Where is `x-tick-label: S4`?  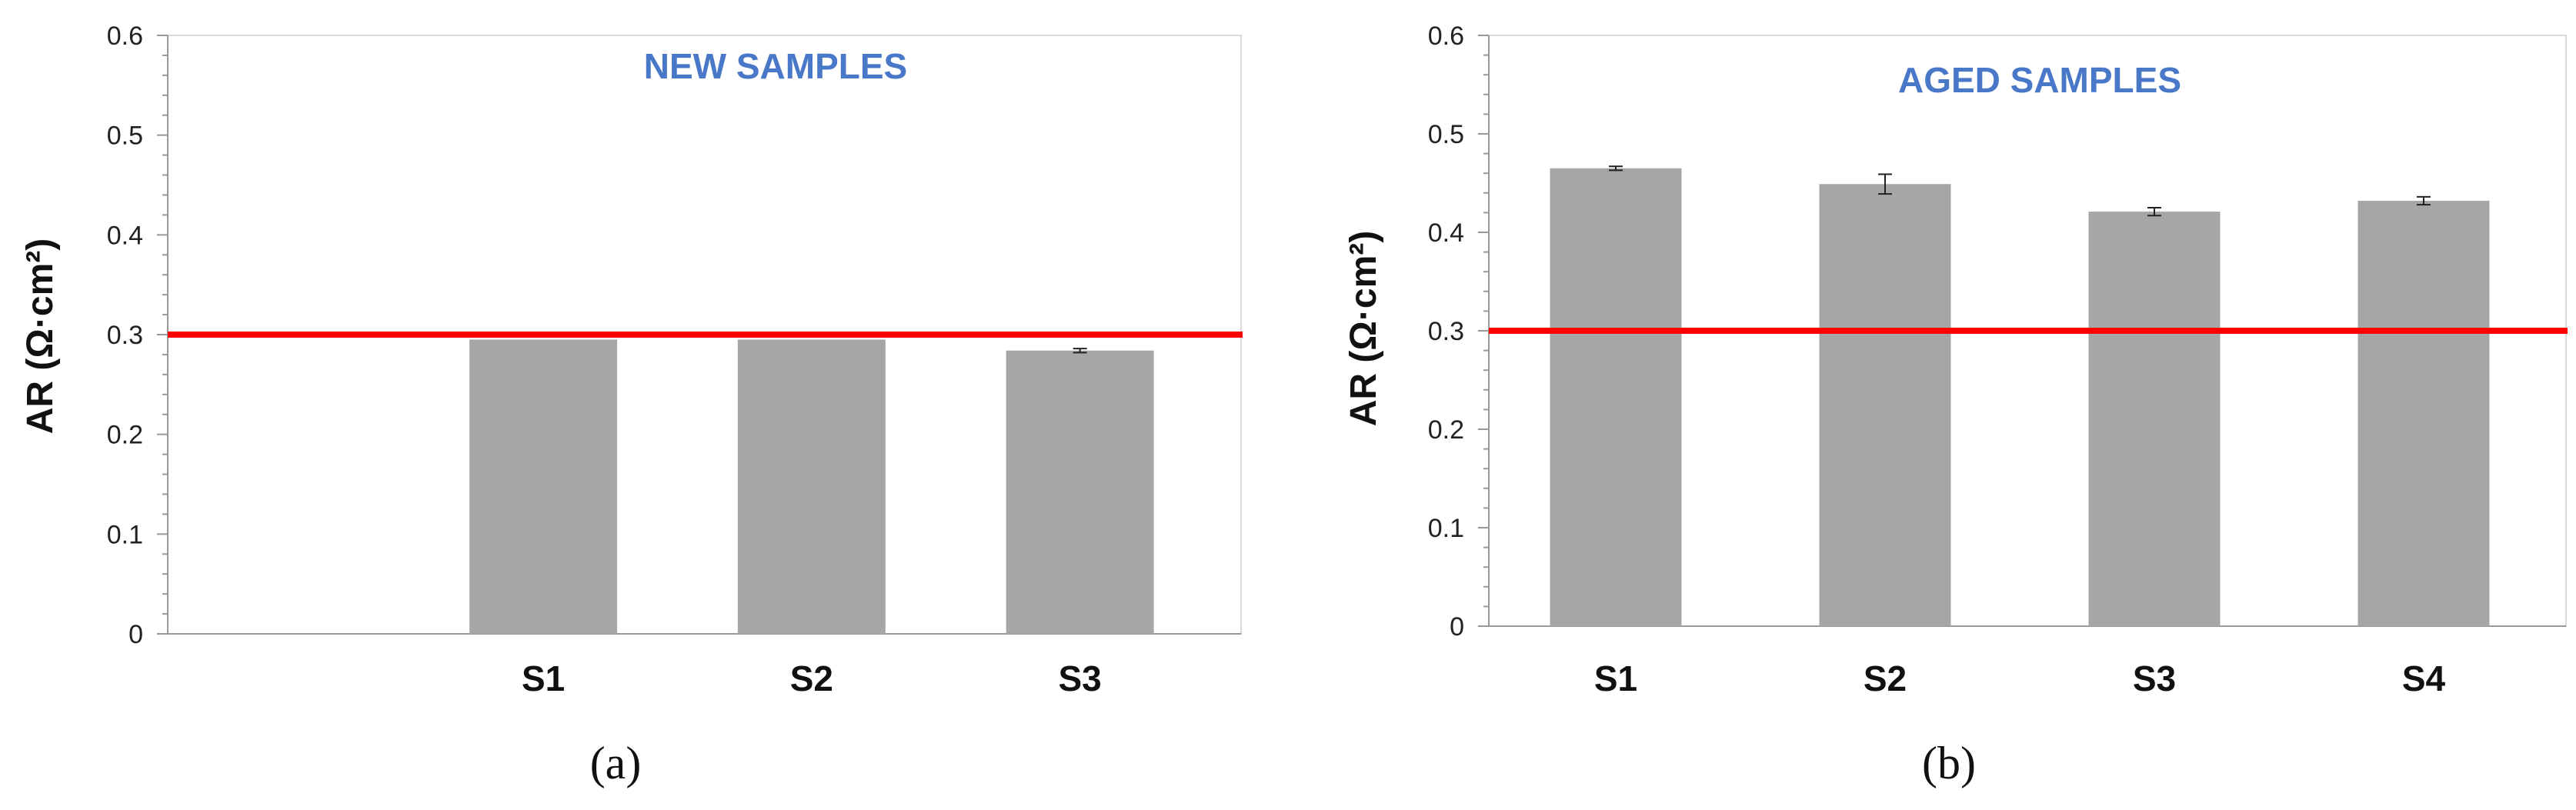
x-tick-label: S4 is located at coordinates (2424, 678).